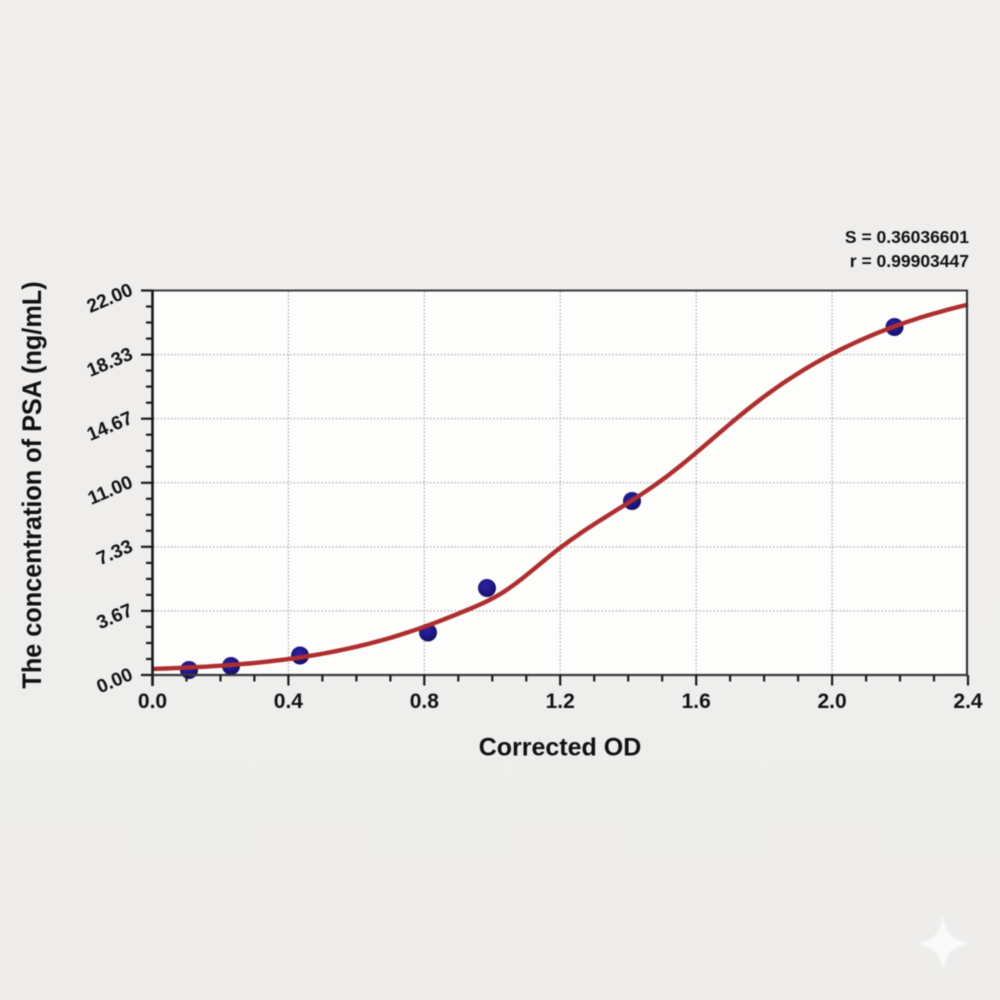 This screenshot has height=1000, width=1000. Describe the element at coordinates (32, 484) in the screenshot. I see `svg-text:The concentration of PSA (ng/m: The concentration of PSA (ng/mL)` at that location.